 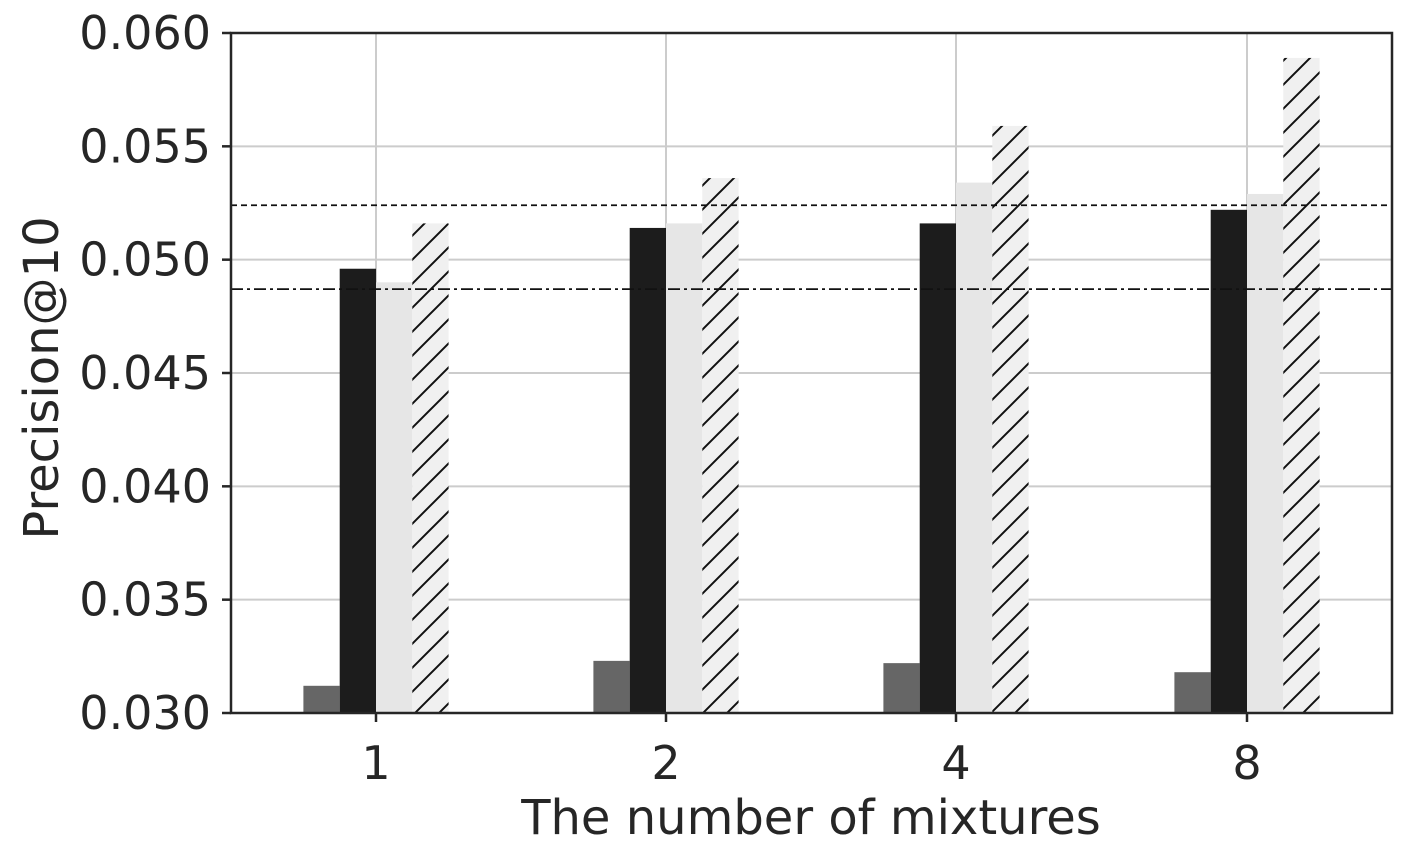 What do you see at coordinates (810, 818) in the screenshot?
I see `x-axis-label: The number of mixtures` at bounding box center [810, 818].